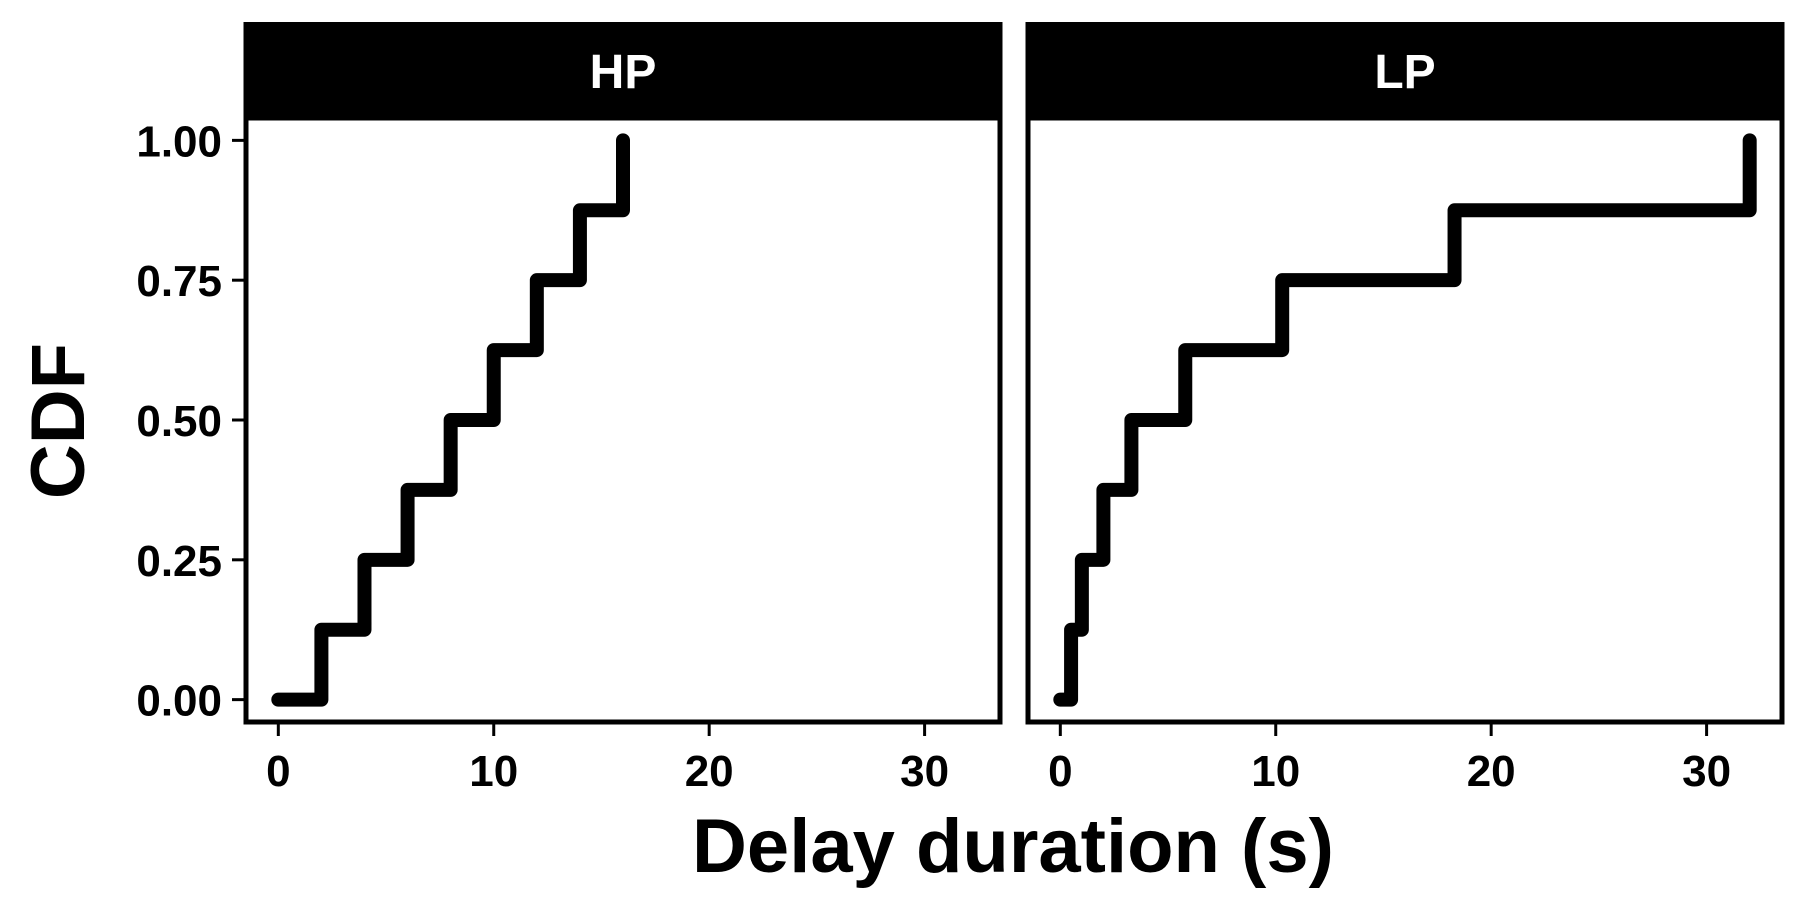 The width and height of the screenshot is (1800, 900). Describe the element at coordinates (58, 421) in the screenshot. I see `y-axis-title: CDF` at that location.